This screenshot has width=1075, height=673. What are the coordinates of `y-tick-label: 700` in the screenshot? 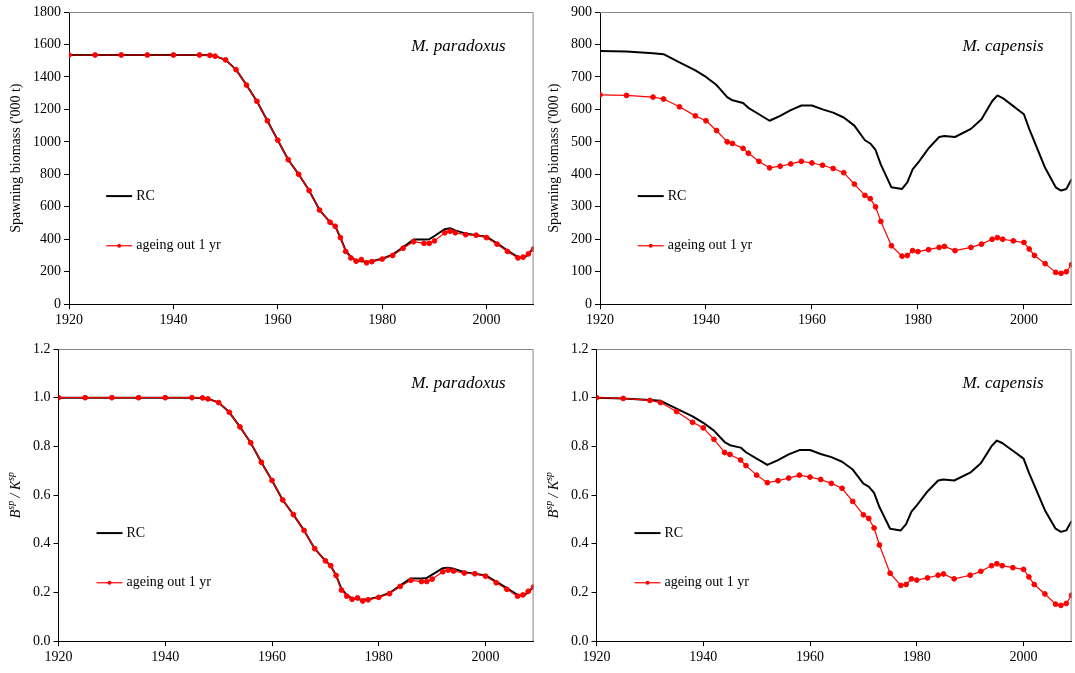 It's located at (581, 76).